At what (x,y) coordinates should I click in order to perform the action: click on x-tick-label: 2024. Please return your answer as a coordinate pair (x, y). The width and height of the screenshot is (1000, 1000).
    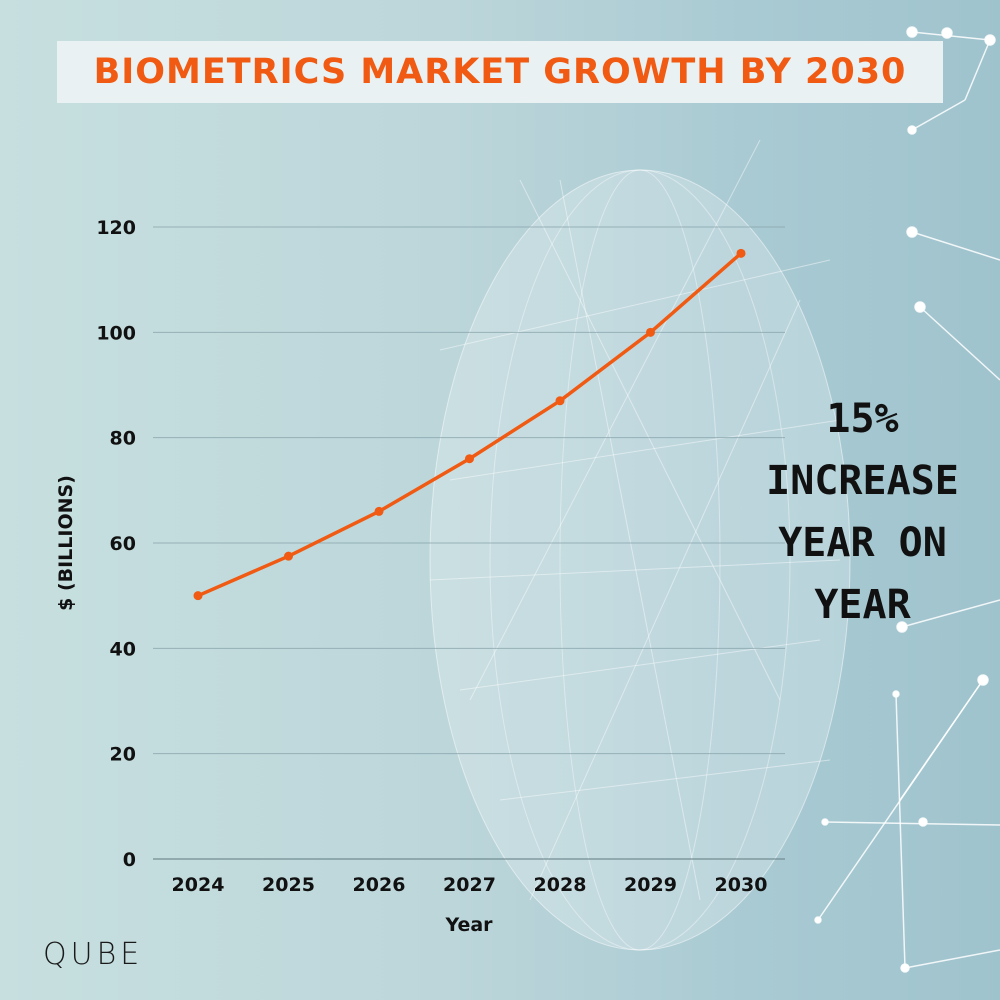
    Looking at the image, I should click on (198, 885).